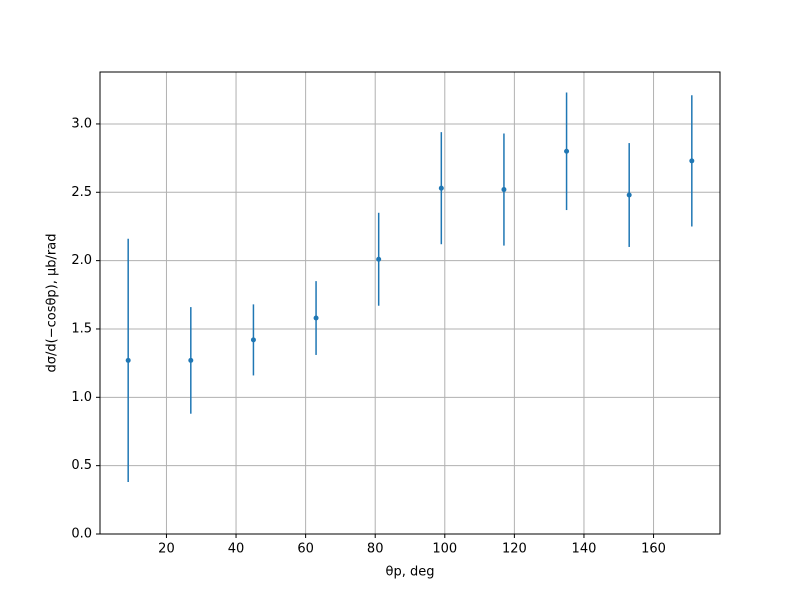  I want to click on y-axis-label: dσ/d(−cosθp), μb/rad, so click(52, 303).